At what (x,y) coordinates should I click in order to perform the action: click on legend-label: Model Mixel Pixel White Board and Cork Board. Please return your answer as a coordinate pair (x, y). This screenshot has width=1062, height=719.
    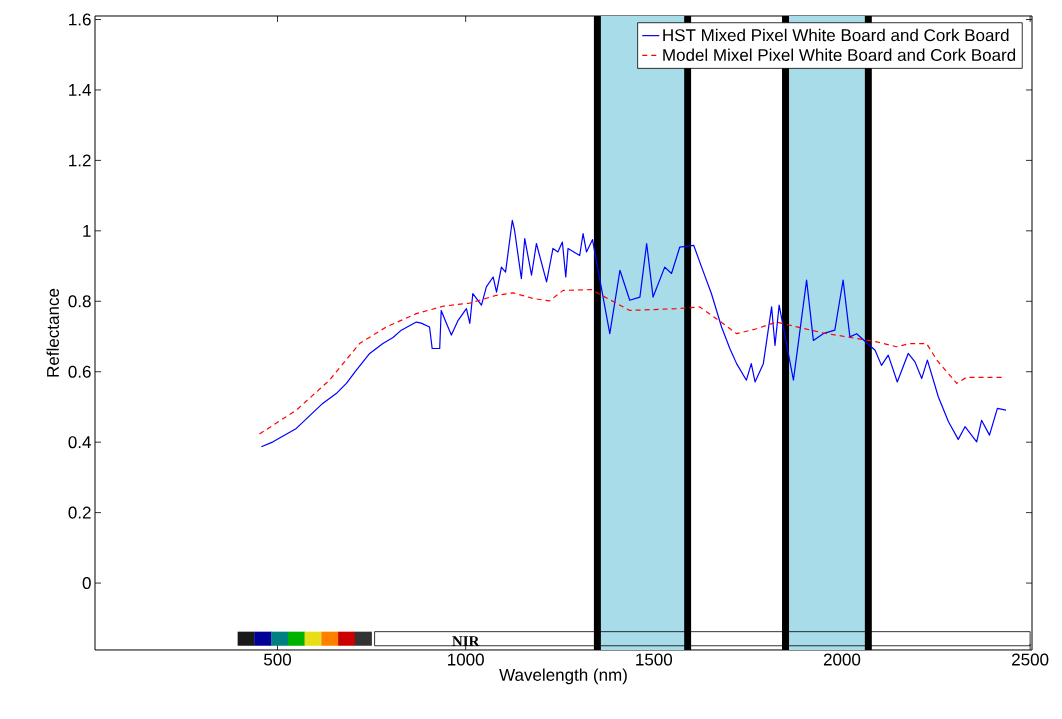
    Looking at the image, I should click on (839, 55).